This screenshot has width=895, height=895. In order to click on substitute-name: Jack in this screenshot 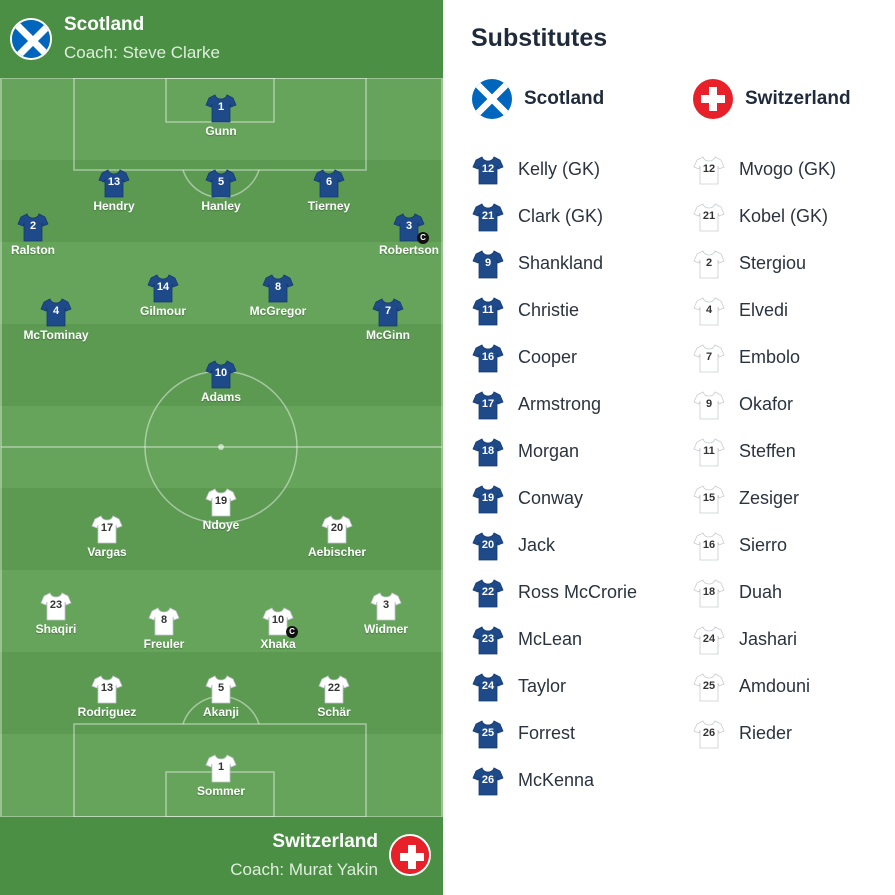, I will do `click(537, 545)`.